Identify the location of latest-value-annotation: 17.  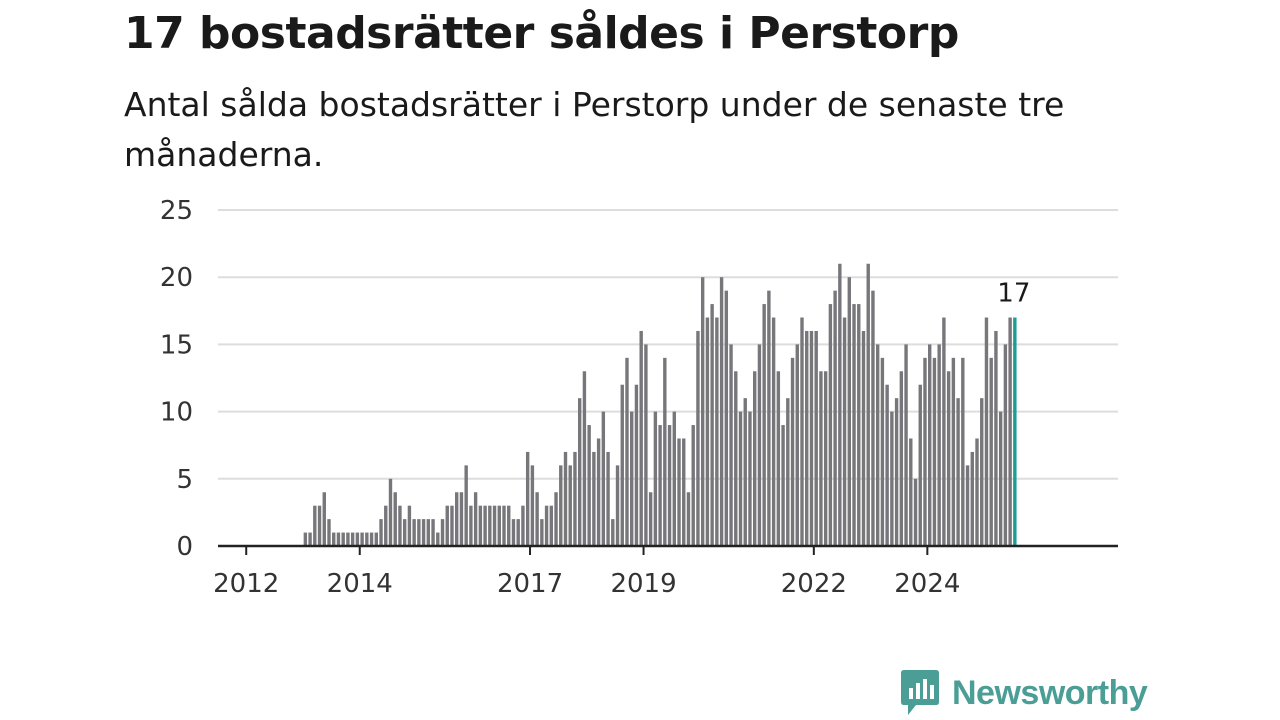
(1013, 294).